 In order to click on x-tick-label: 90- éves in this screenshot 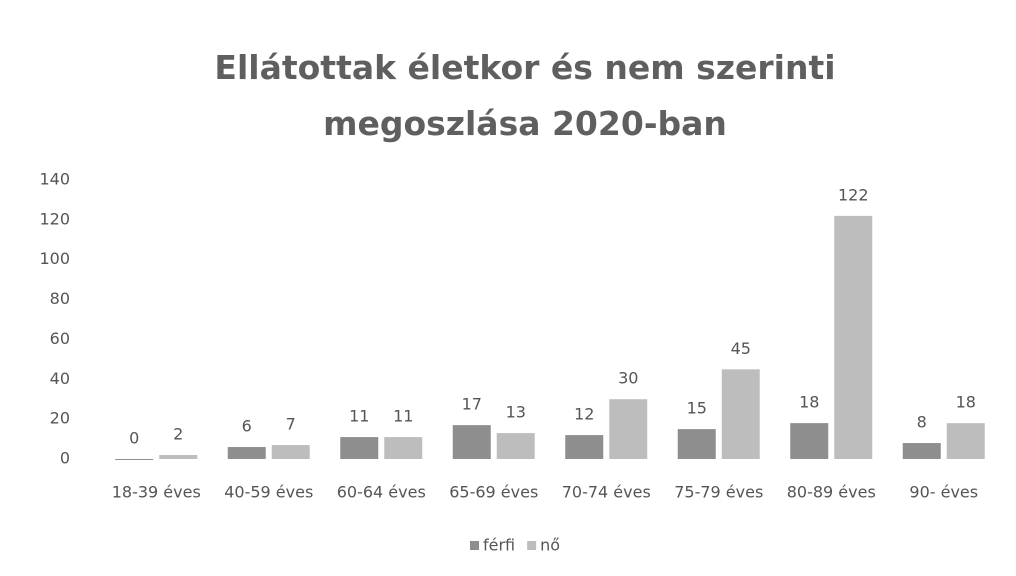, I will do `click(943, 492)`.